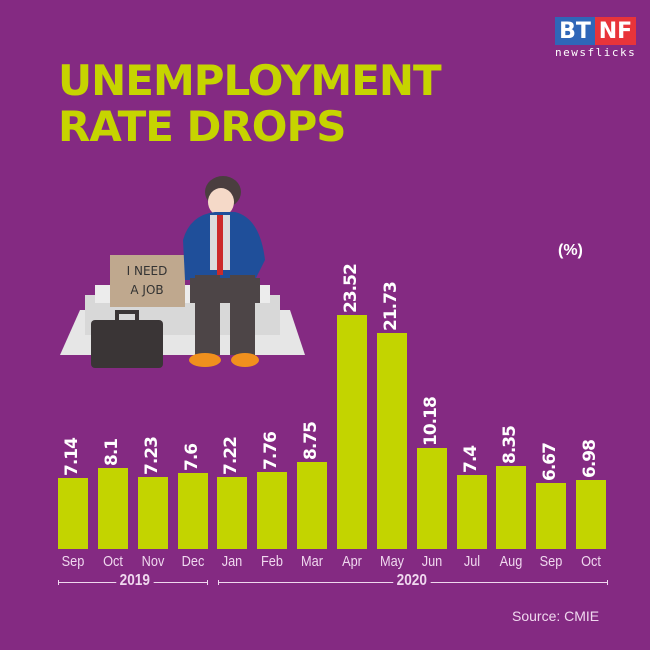 The image size is (650, 650). What do you see at coordinates (550, 462) in the screenshot?
I see `value-label: 6.67` at bounding box center [550, 462].